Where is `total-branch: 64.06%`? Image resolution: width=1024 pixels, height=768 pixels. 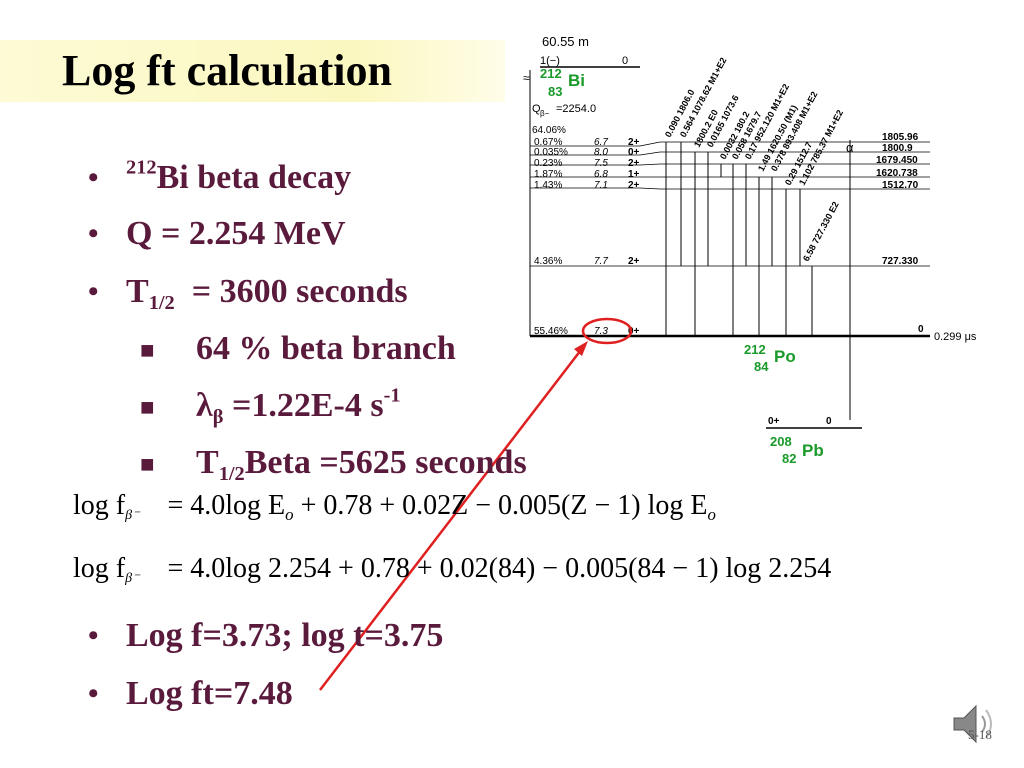 total-branch: 64.06% is located at coordinates (549, 130).